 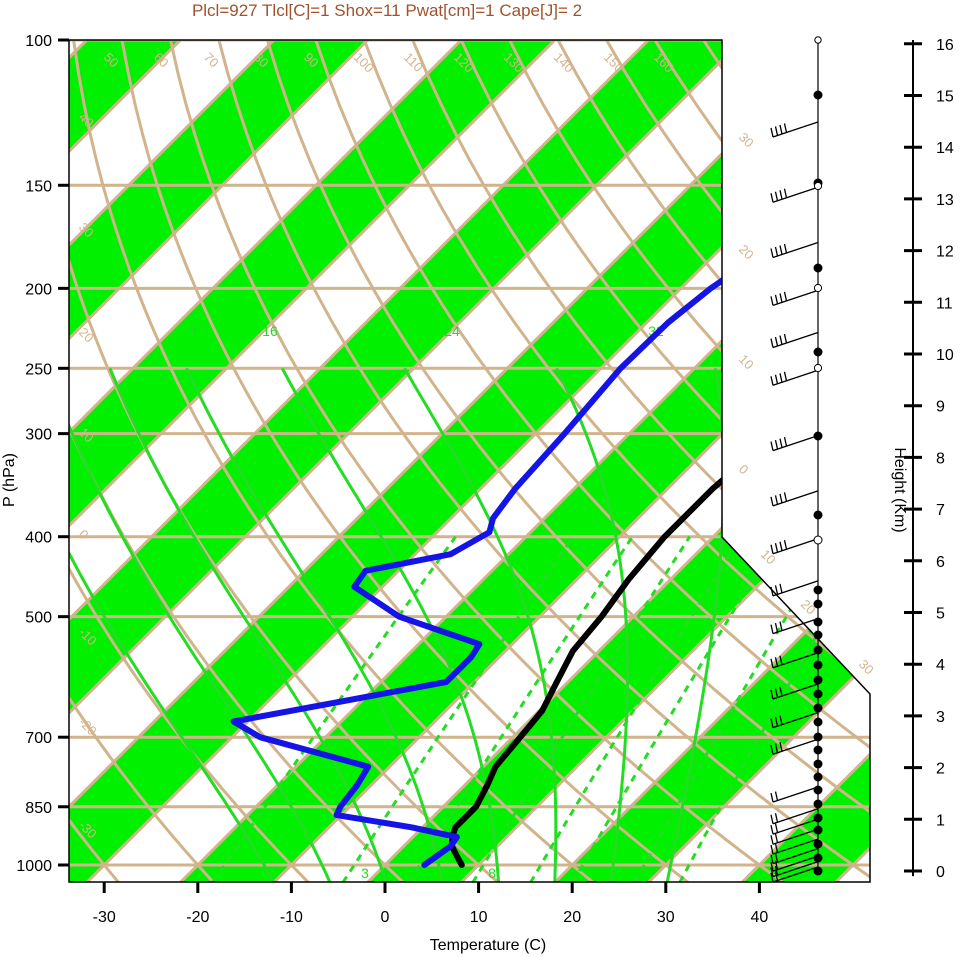 I want to click on height-tick-label: 2, so click(x=940, y=769).